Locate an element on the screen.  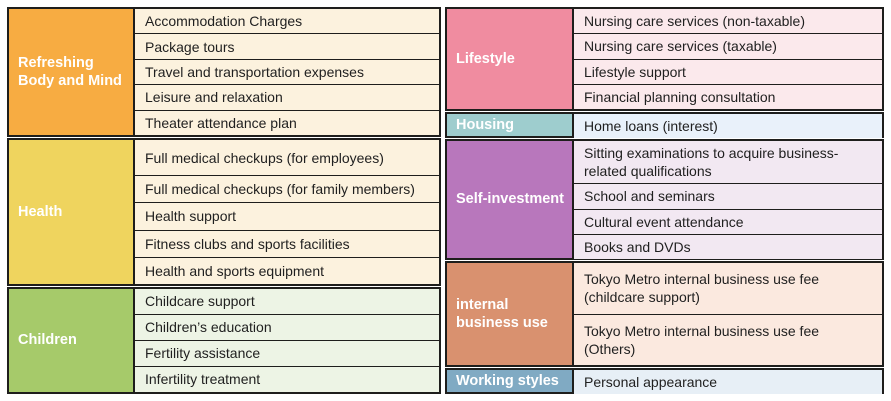
table-row: Nursing care services (non-taxable) is located at coordinates (728, 21).